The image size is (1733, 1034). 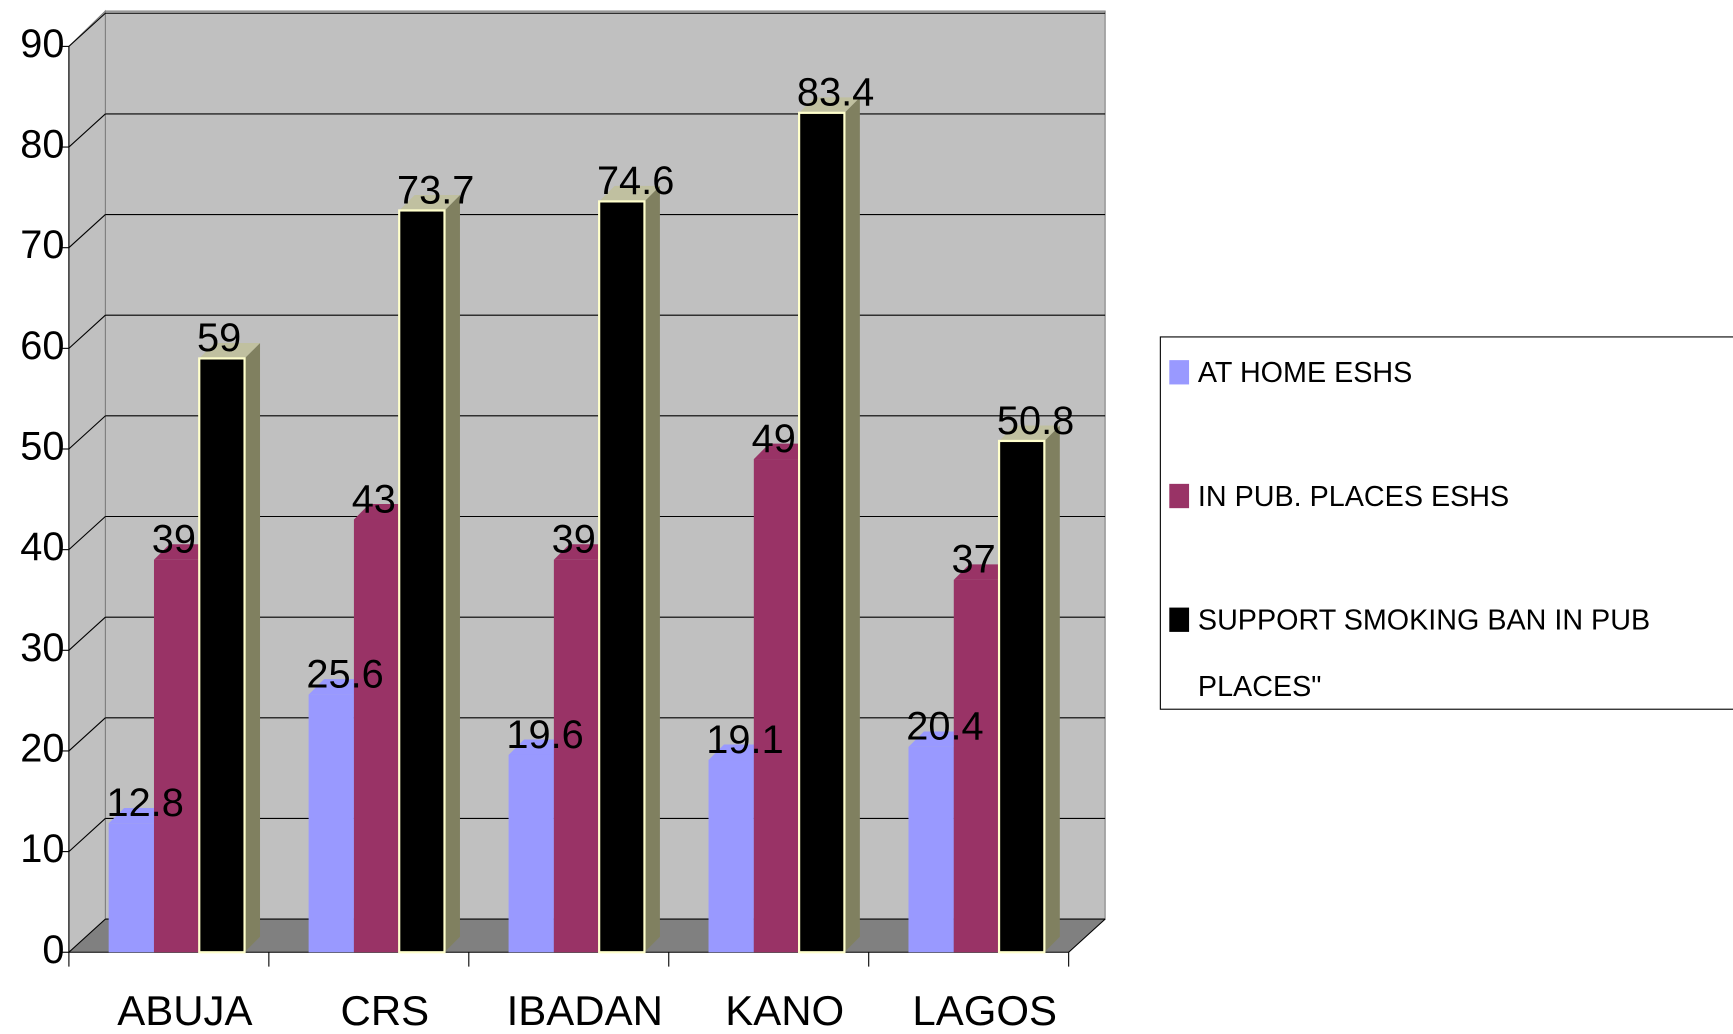 I want to click on y-tick-label: 90, so click(x=42, y=44).